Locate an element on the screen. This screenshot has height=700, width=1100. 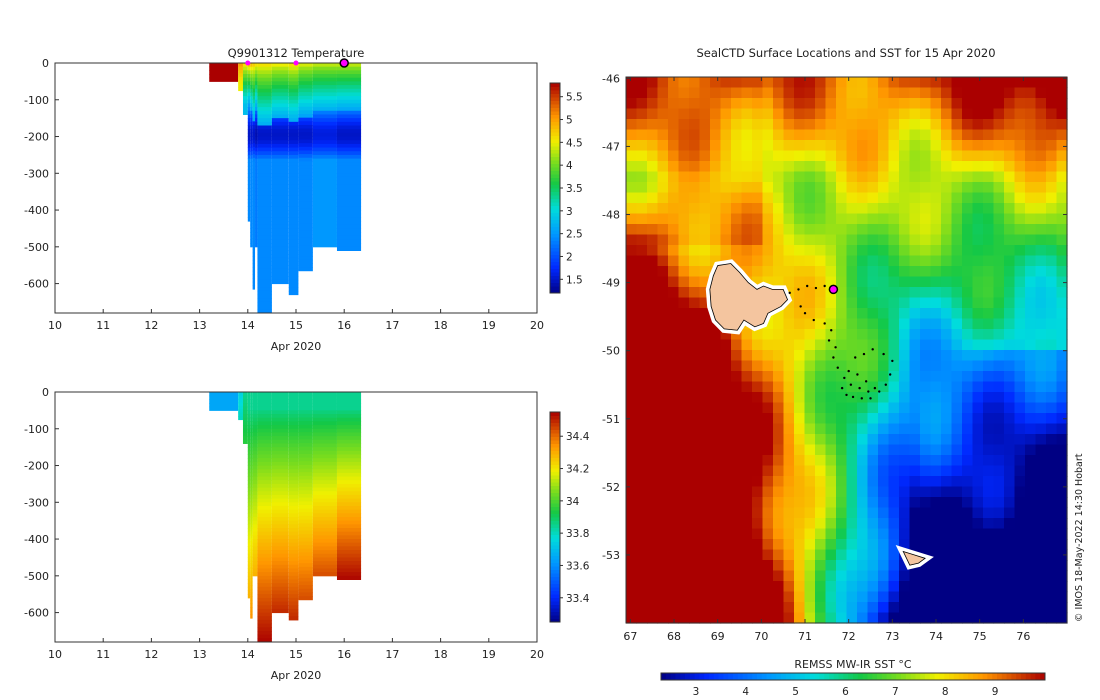
latest-position-marker is located at coordinates (833, 289).